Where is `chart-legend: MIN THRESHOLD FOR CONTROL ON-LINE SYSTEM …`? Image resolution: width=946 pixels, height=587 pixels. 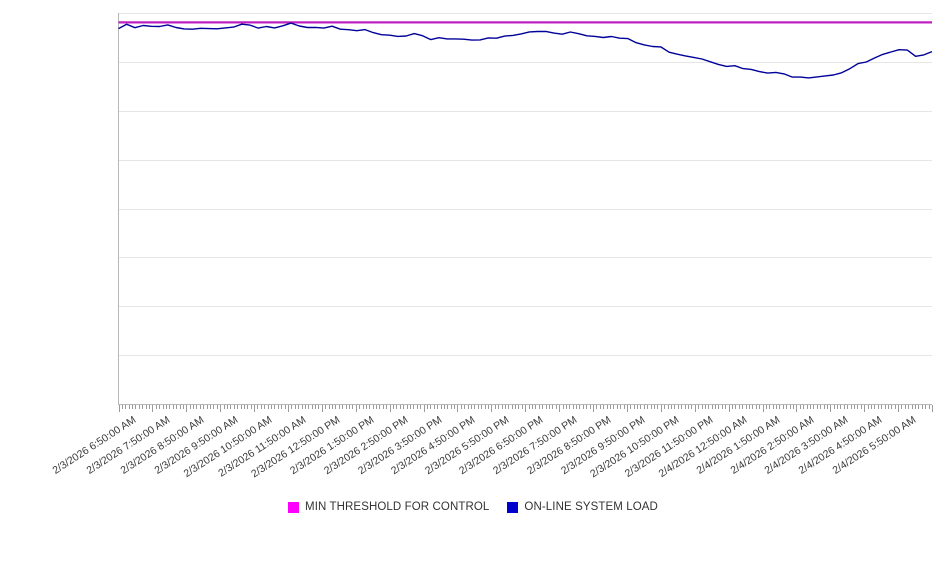 chart-legend: MIN THRESHOLD FOR CONTROL ON-LINE SYSTEM … is located at coordinates (473, 507).